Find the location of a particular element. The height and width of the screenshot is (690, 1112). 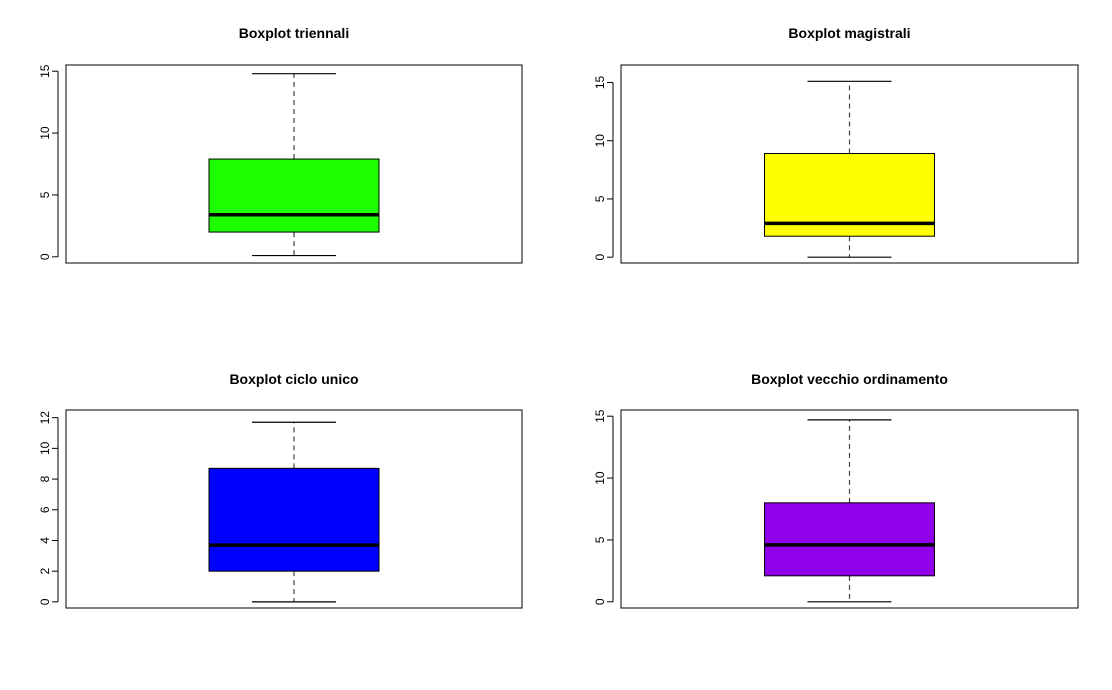

y-tick-label: 8 is located at coordinates (45, 478).